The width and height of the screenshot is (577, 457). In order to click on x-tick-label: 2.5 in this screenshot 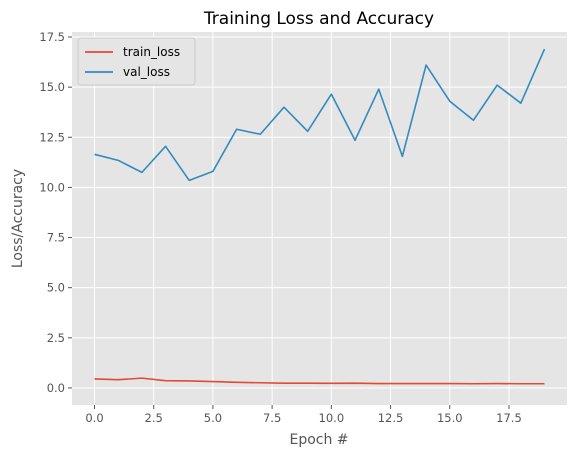, I will do `click(154, 418)`.